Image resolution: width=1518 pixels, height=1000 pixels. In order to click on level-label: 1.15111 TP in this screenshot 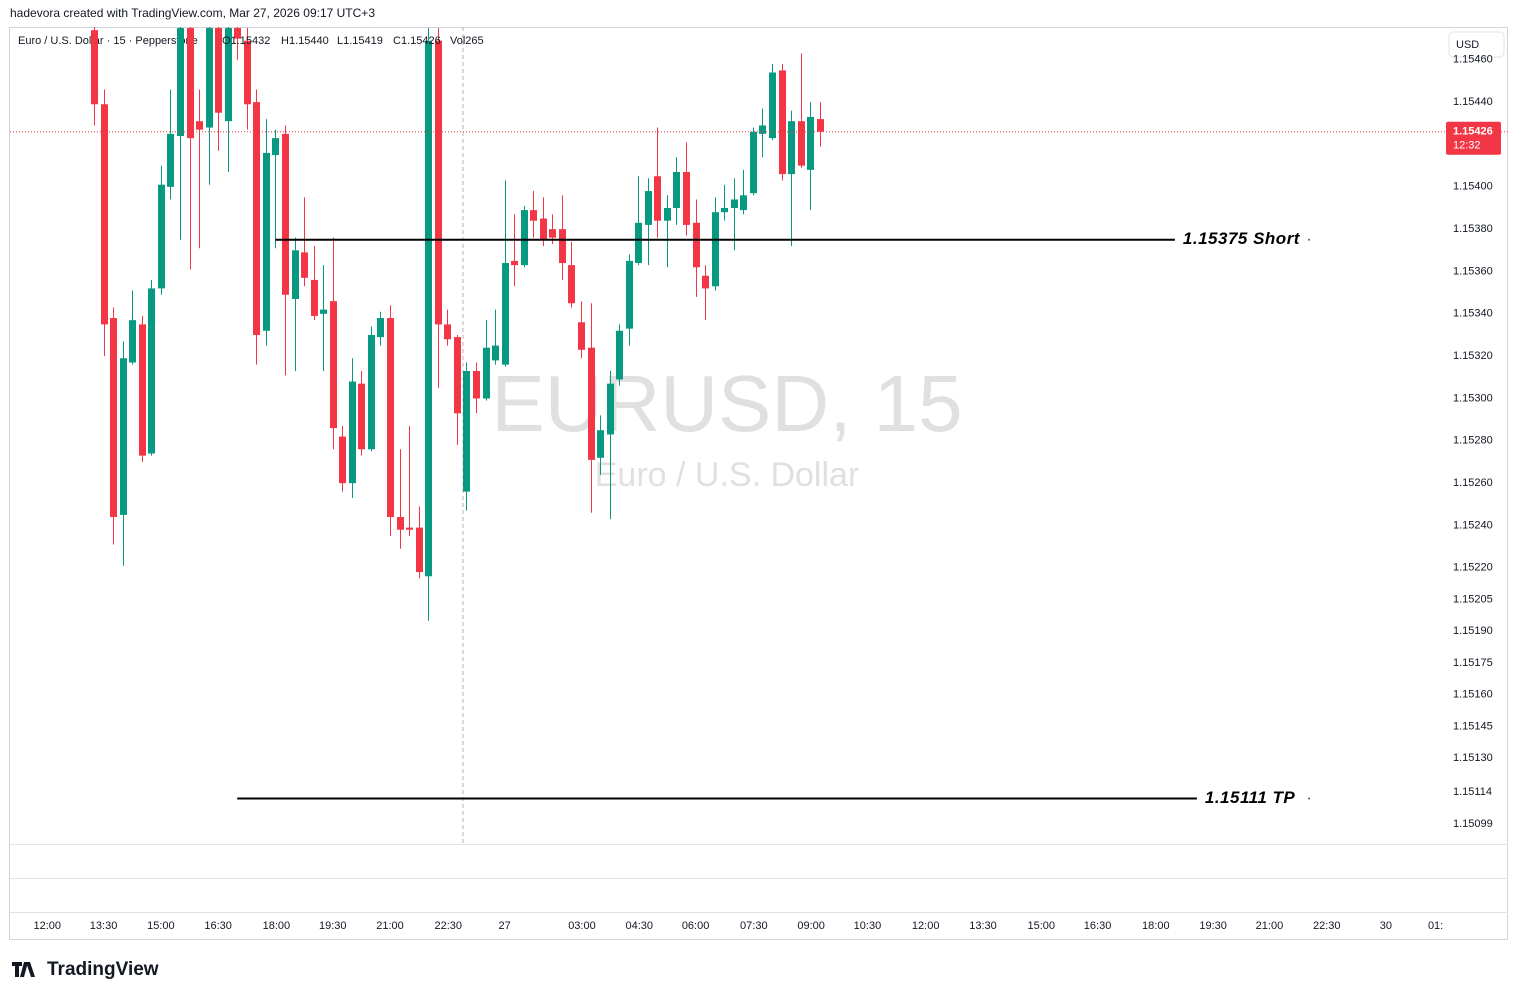, I will do `click(1250, 797)`.